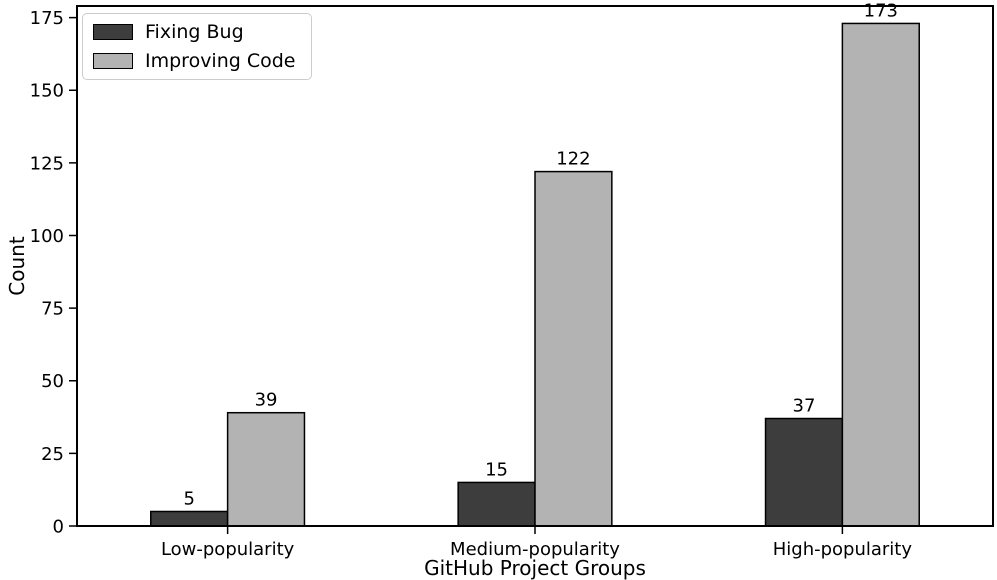 The height and width of the screenshot is (580, 997). What do you see at coordinates (52, 381) in the screenshot?
I see `y-tick-label: 50` at bounding box center [52, 381].